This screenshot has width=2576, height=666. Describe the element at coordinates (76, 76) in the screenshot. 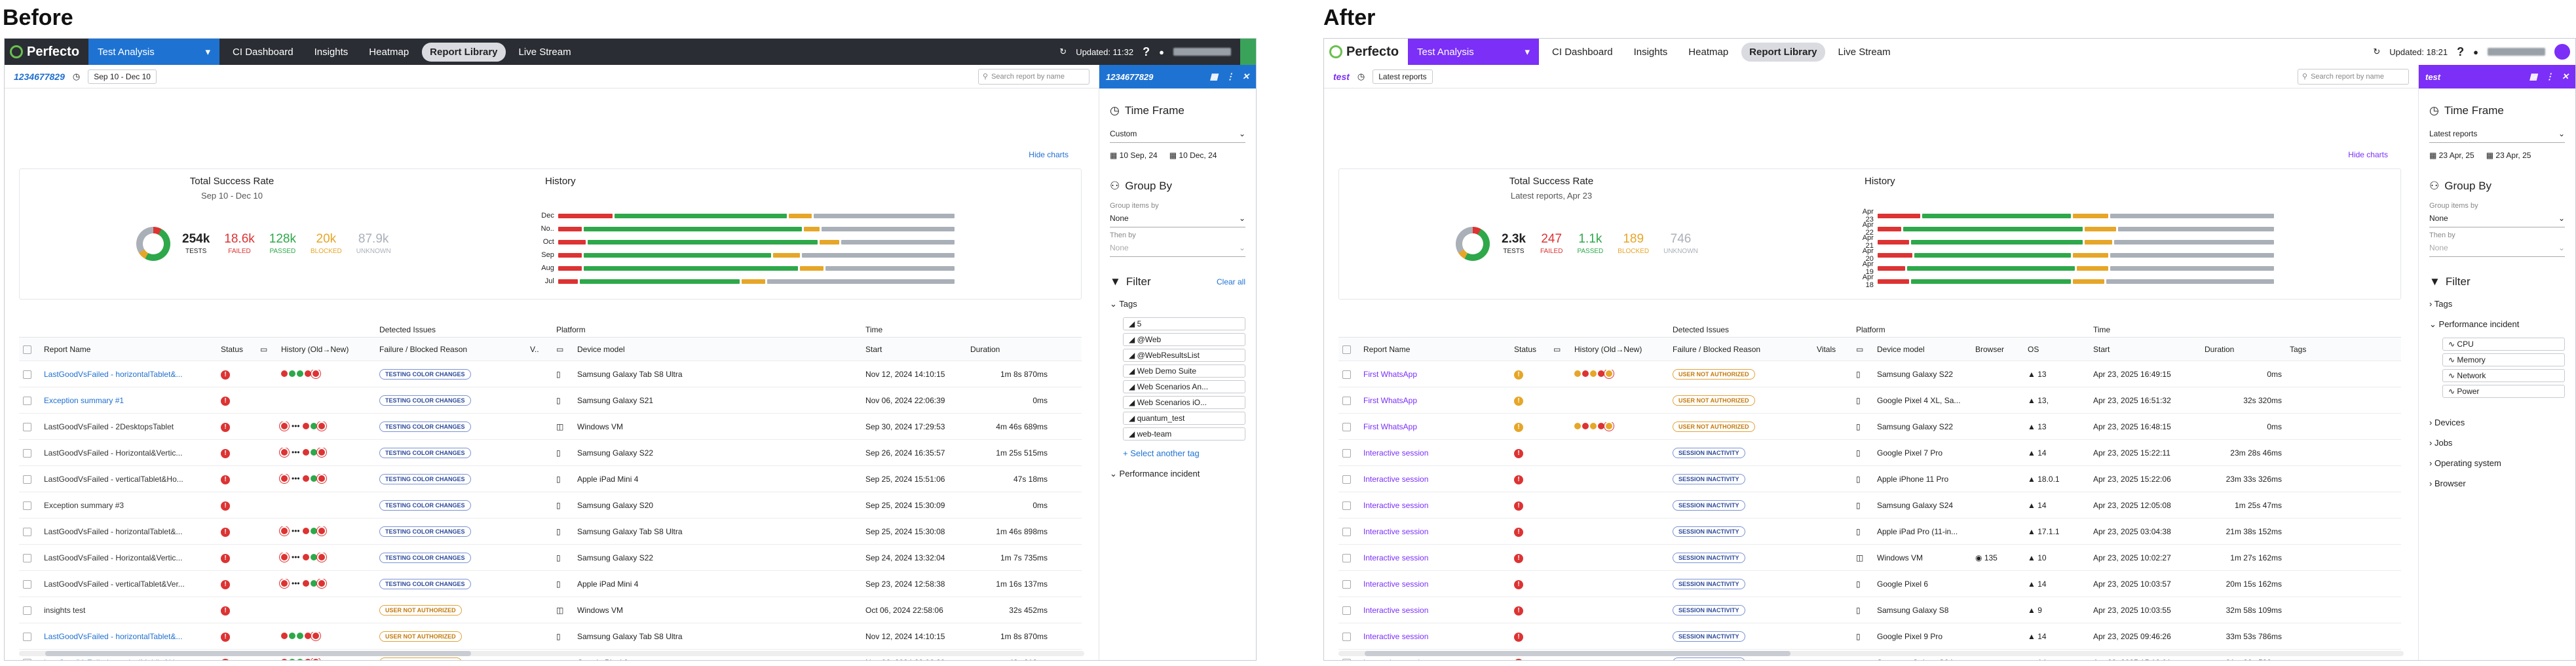

I see `calendar-icon: ◷` at that location.